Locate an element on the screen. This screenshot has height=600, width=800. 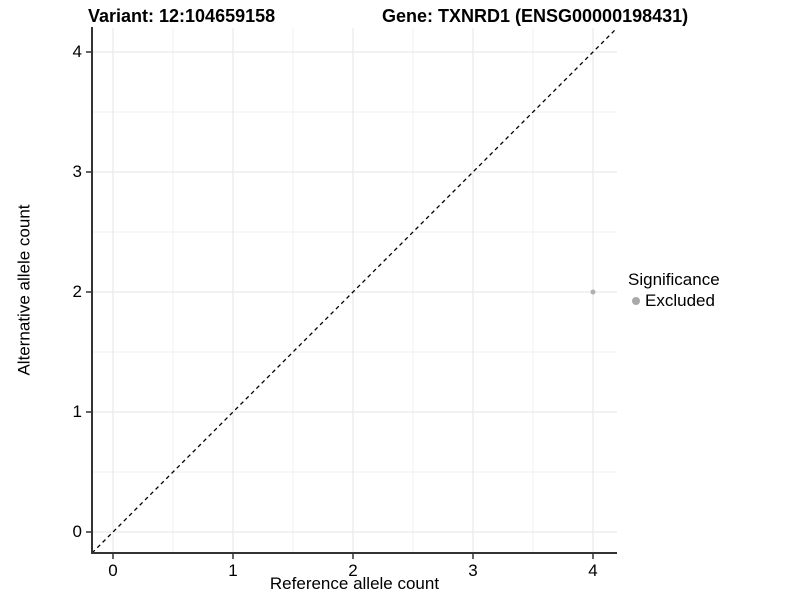
x-tick-label: 4 is located at coordinates (593, 570).